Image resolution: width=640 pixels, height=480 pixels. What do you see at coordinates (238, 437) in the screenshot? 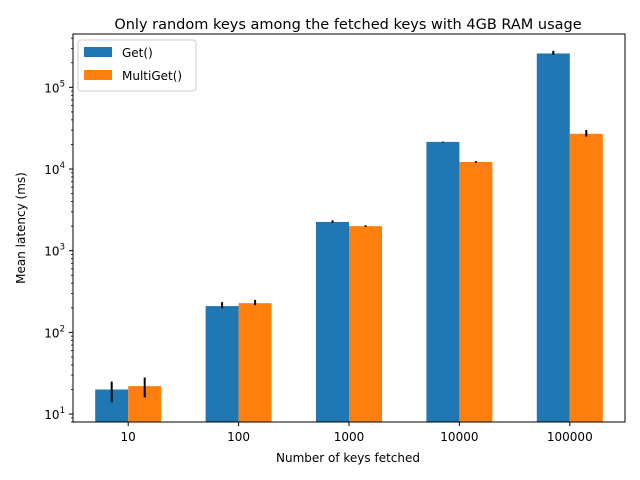
I see `x-tick-label: 100` at bounding box center [238, 437].